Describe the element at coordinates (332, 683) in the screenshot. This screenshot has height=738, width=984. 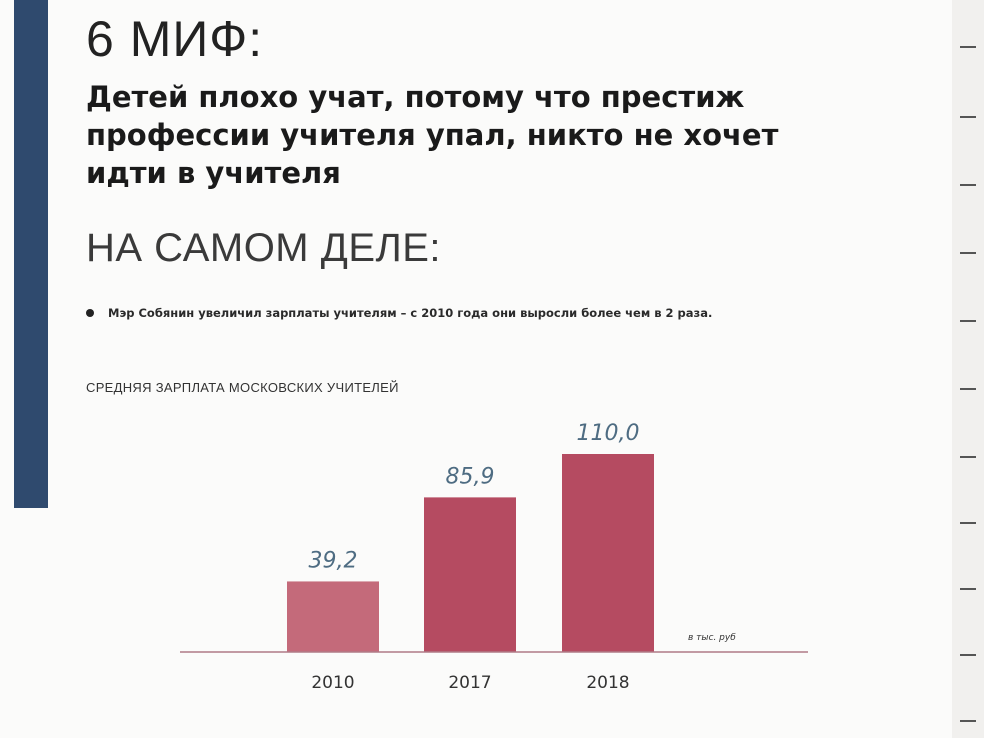
I see `x-tick-label: 2010` at that location.